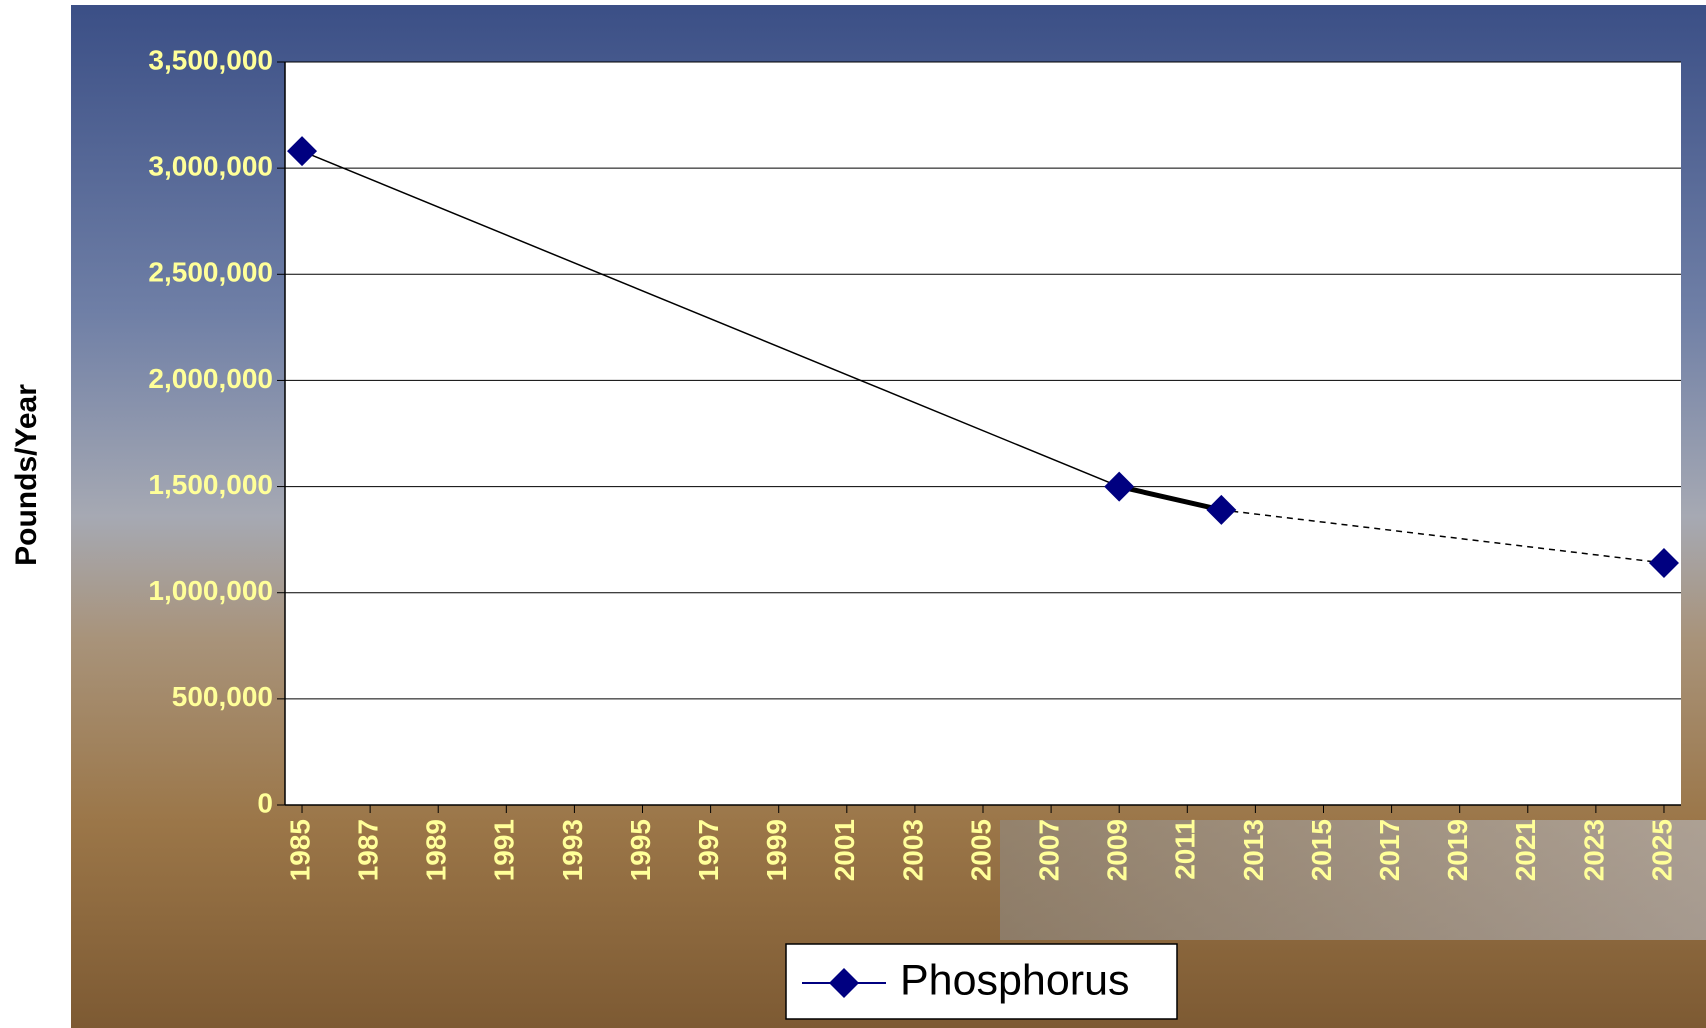  What do you see at coordinates (26, 475) in the screenshot?
I see `y-axis-label: Pounds/Year` at bounding box center [26, 475].